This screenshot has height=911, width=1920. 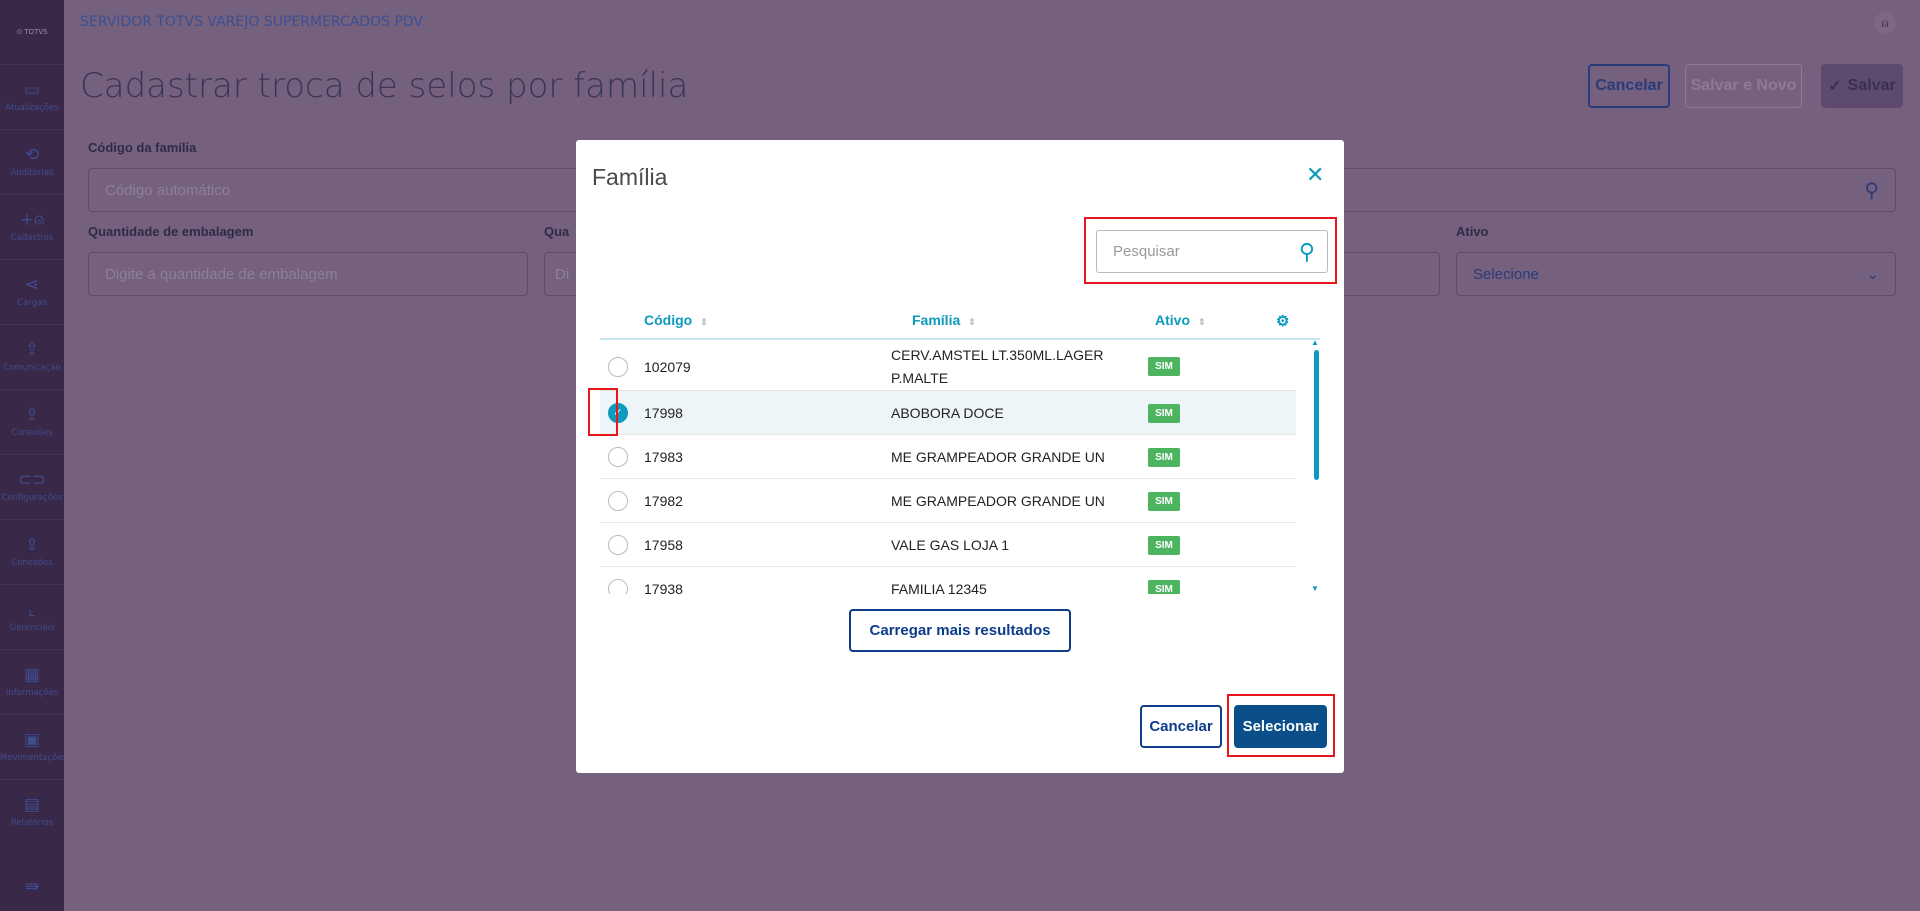 I want to click on cell-familia: VALE GAS LOJA 1, so click(x=950, y=545).